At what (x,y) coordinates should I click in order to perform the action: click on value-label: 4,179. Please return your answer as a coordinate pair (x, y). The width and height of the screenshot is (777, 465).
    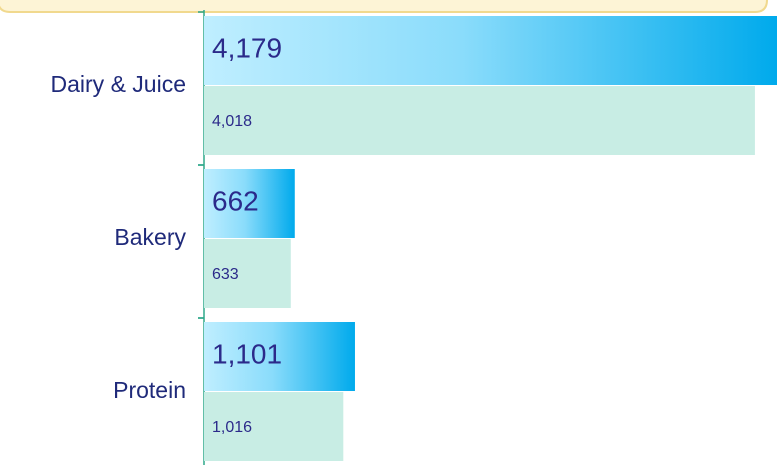
    Looking at the image, I should click on (247, 47).